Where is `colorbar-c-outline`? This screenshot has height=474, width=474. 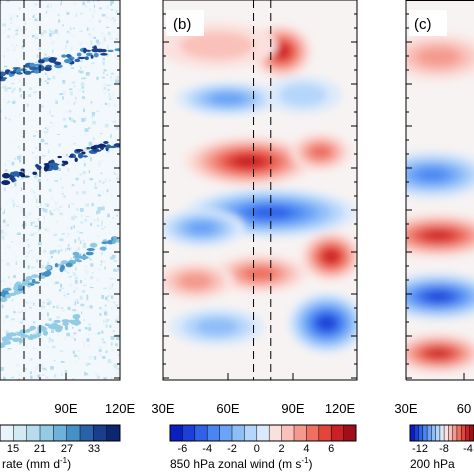
colorbar-c-outline is located at coordinates (441, 433).